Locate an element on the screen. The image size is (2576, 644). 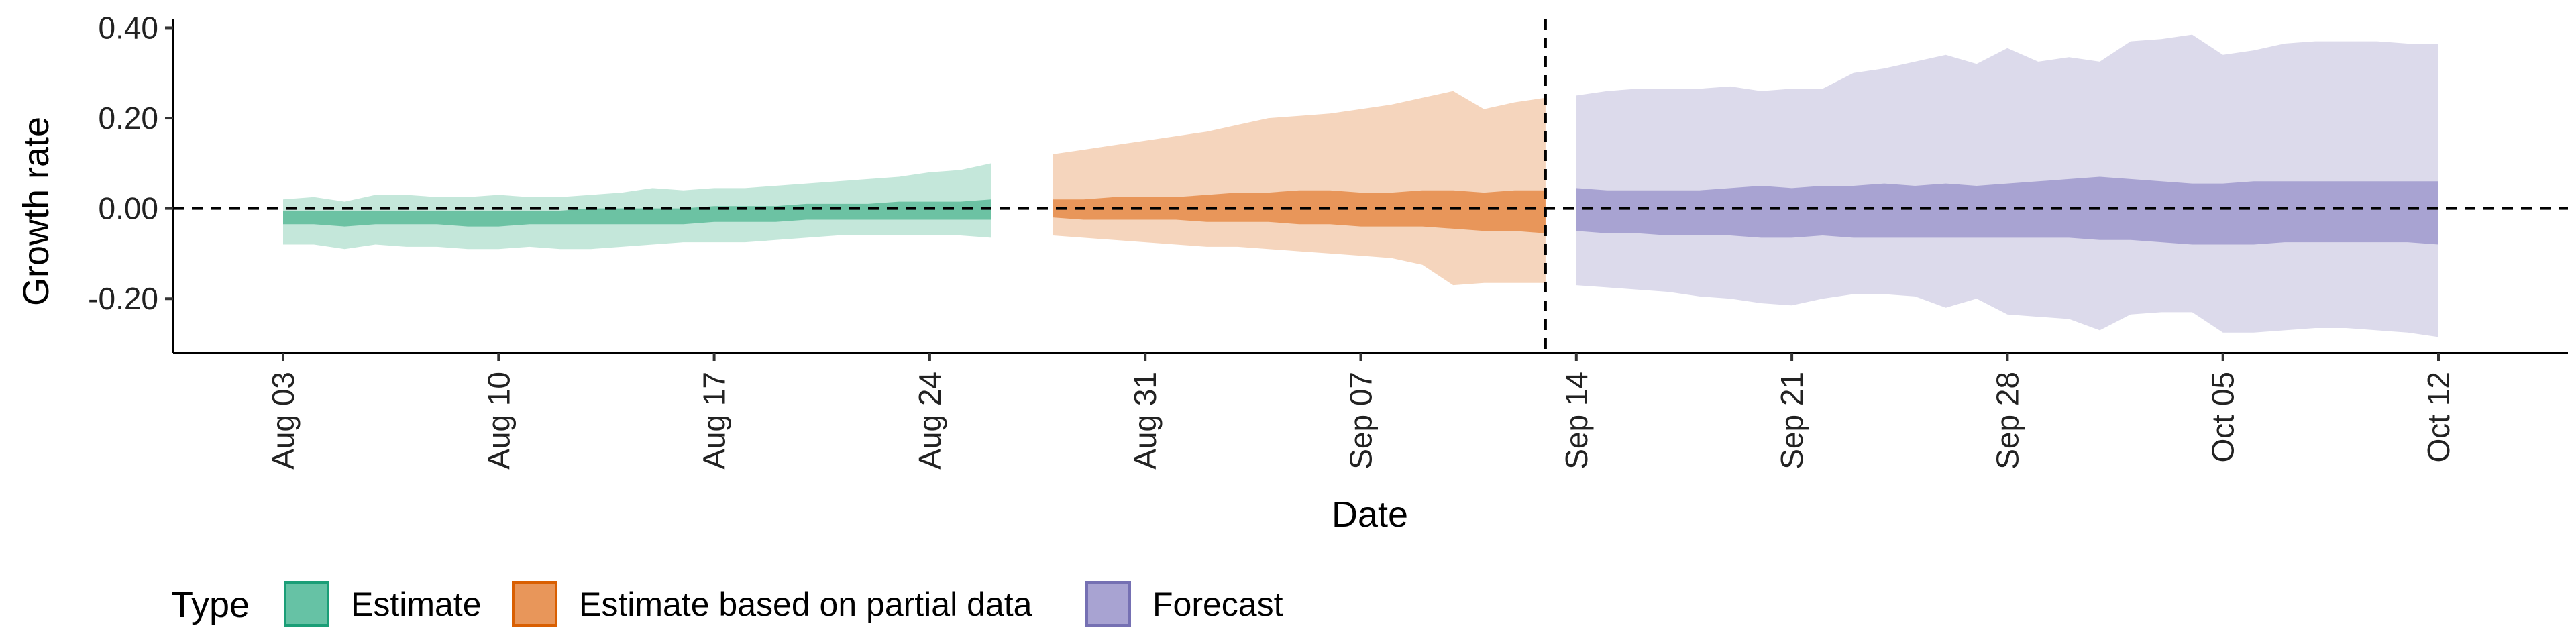
x-tick-label: Aug 10 is located at coordinates (498, 421).